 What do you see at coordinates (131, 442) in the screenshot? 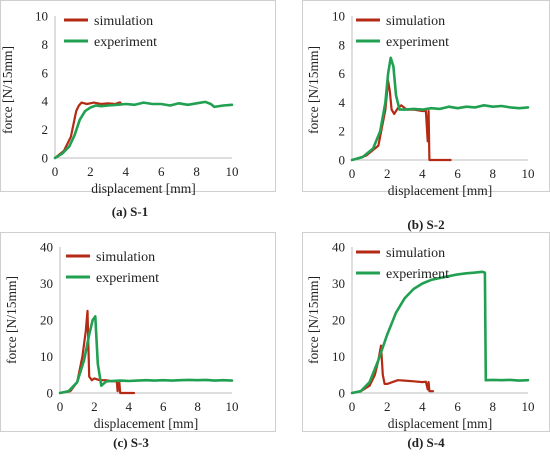
I see `panel-caption: (c) S-3` at bounding box center [131, 442].